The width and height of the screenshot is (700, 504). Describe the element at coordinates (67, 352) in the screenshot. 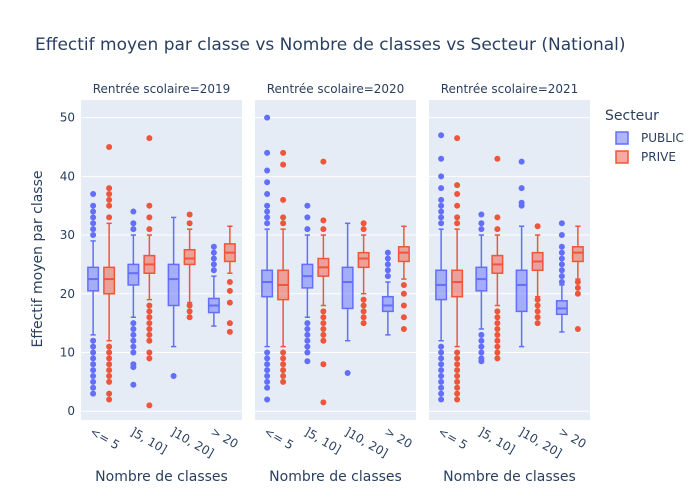

I see `y-tick-label: 10` at that location.